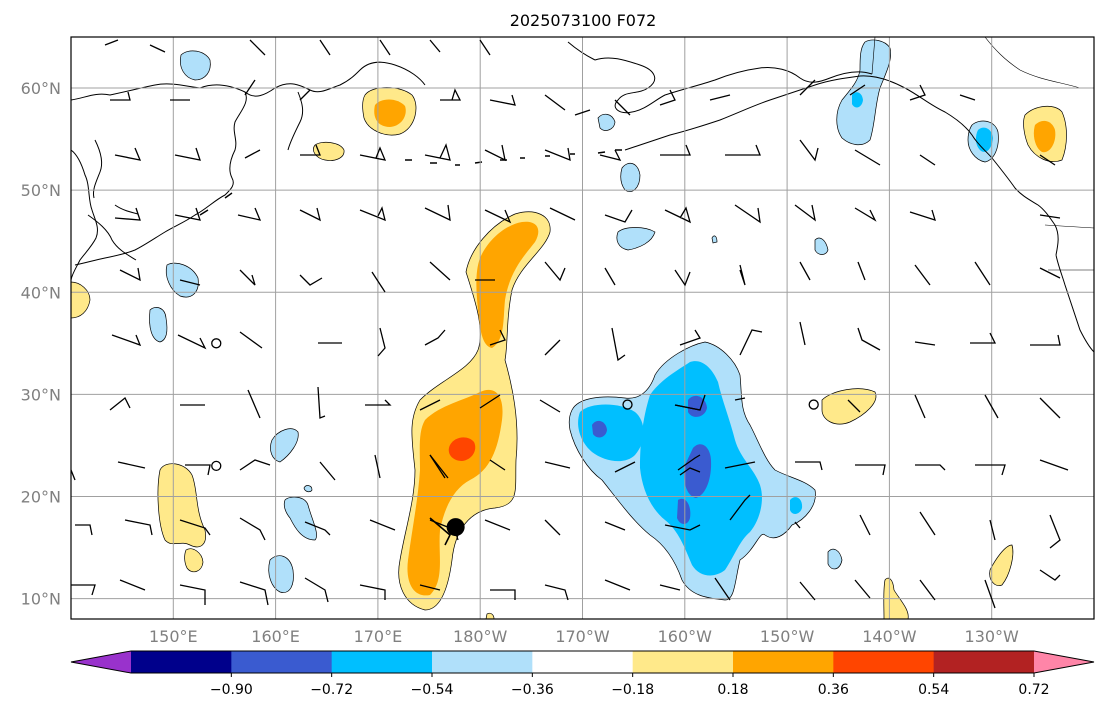 The height and width of the screenshot is (716, 1105). I want to click on aleutian-islands, so click(410, 182).